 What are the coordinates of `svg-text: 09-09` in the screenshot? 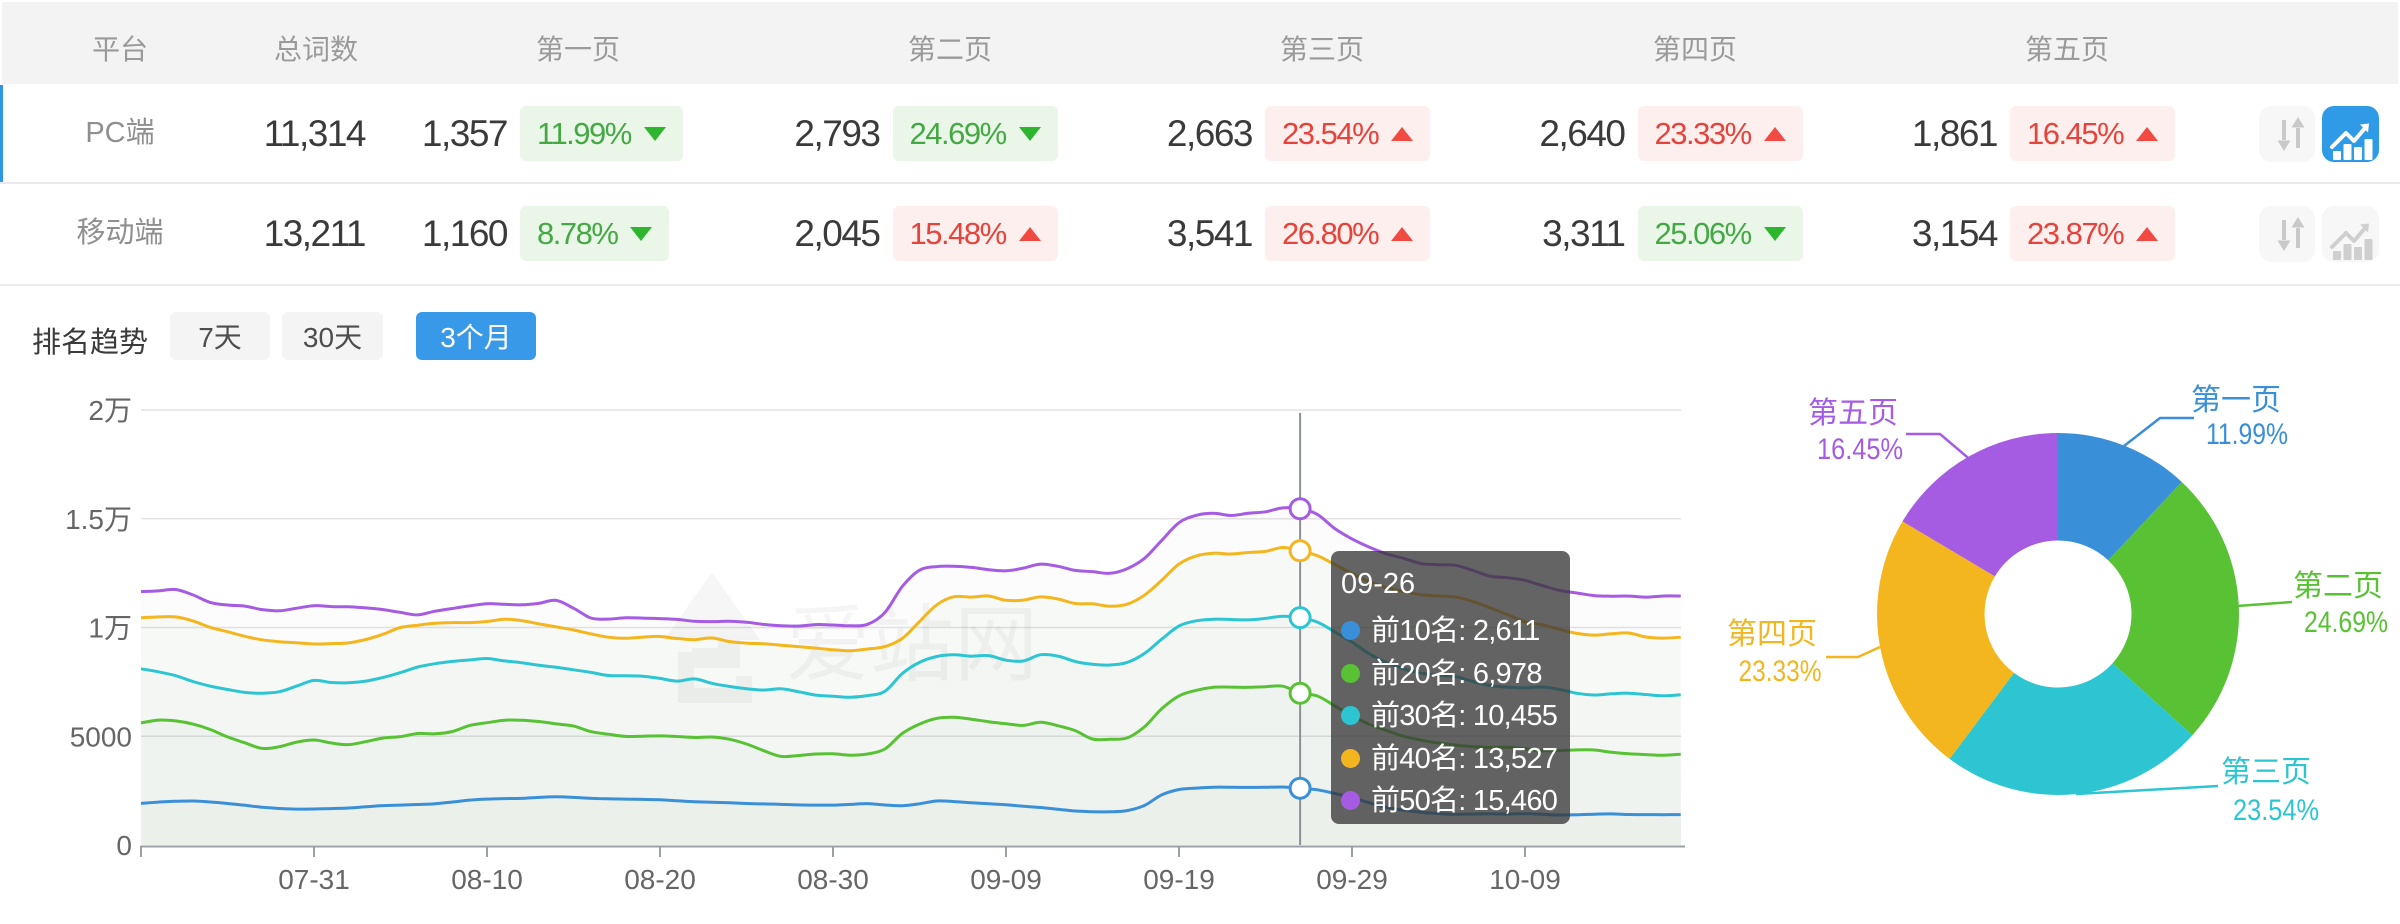 It's located at (1006, 879).